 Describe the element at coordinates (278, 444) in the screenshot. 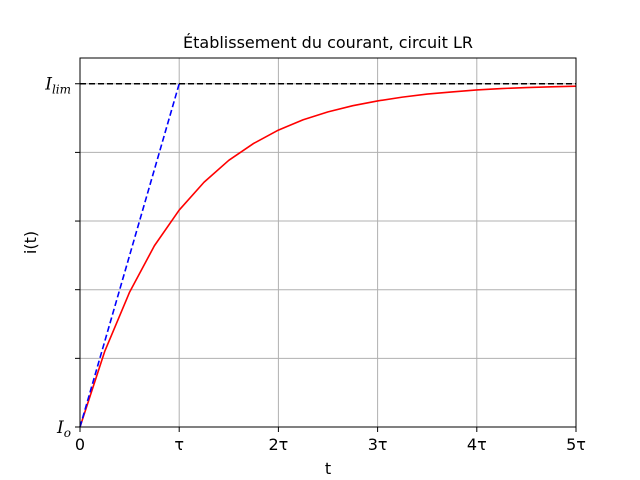

I see `x-tick-label: 2τ` at that location.